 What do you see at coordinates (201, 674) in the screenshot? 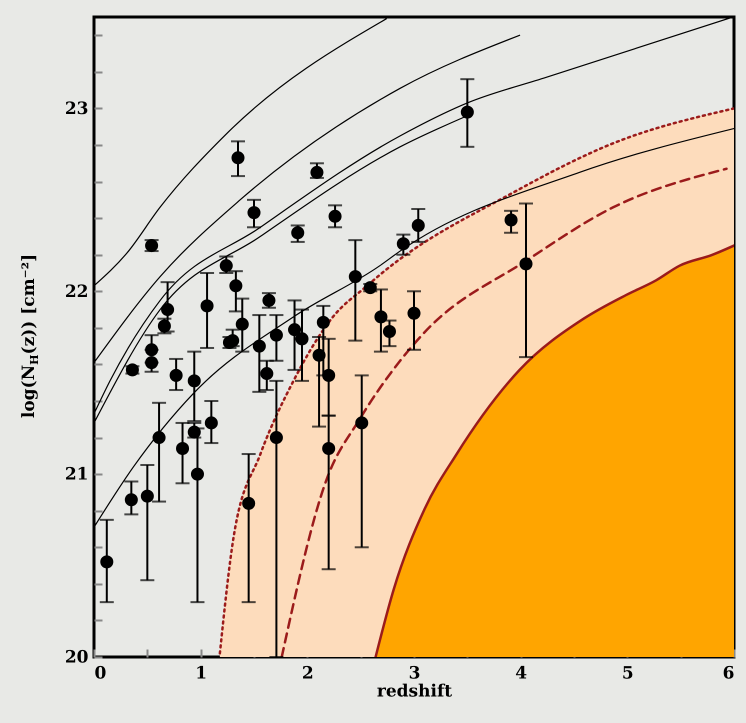
I see `x-tick-label: 1` at bounding box center [201, 674].